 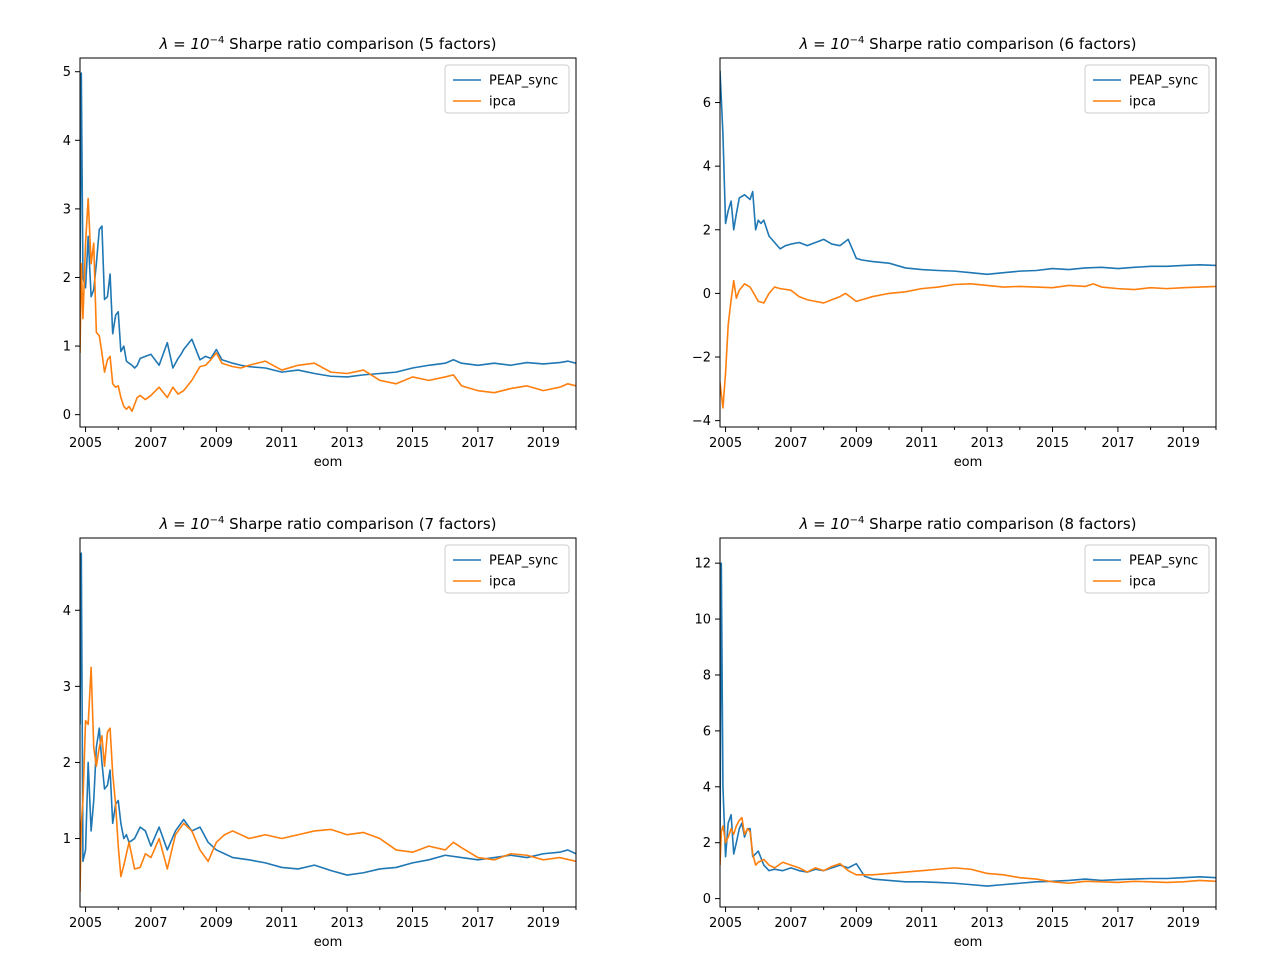 What do you see at coordinates (702, 620) in the screenshot?
I see `y-tick-label: 10` at bounding box center [702, 620].